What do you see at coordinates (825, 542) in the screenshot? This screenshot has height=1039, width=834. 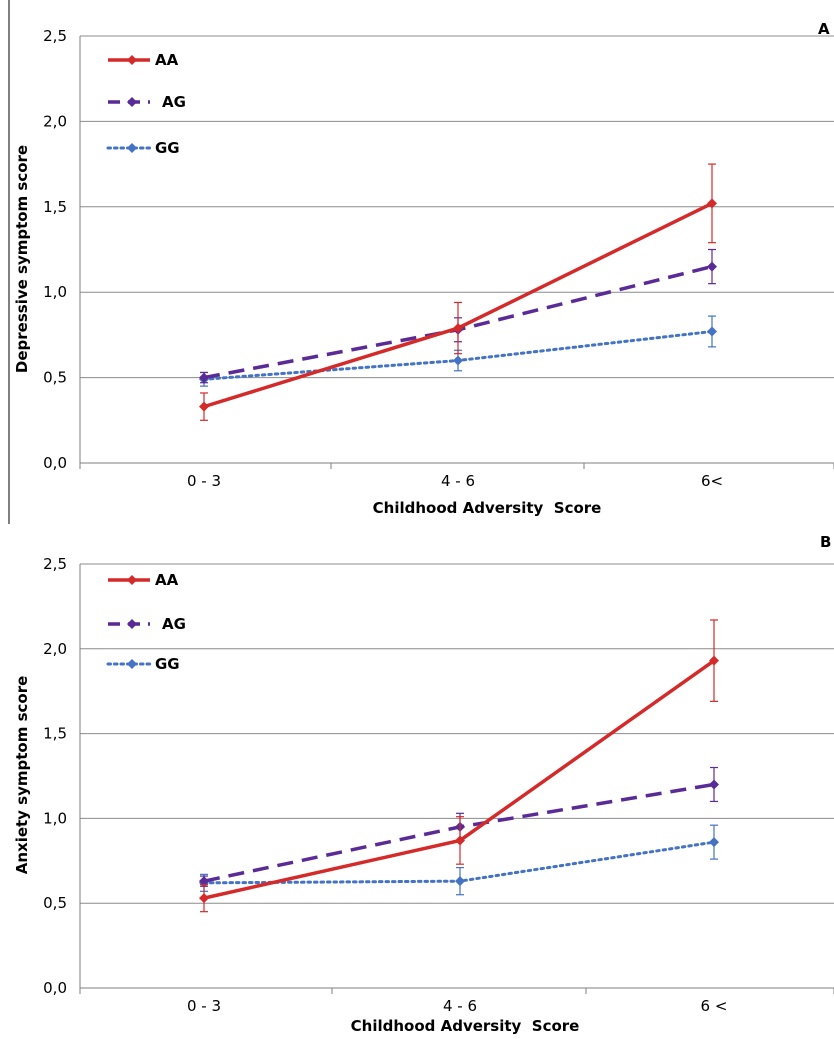 I see `panel-b-label: B` at bounding box center [825, 542].